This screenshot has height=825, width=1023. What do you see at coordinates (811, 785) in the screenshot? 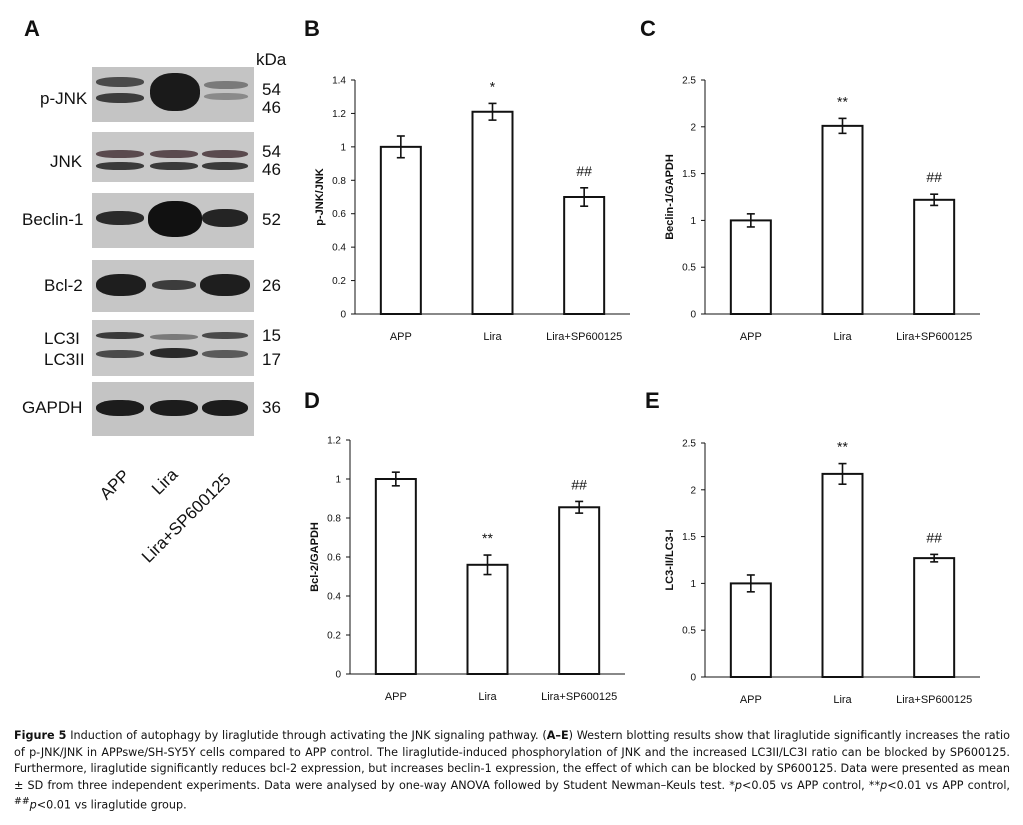
I see `caption-body: <0.05 vs APP control, **` at bounding box center [811, 785].